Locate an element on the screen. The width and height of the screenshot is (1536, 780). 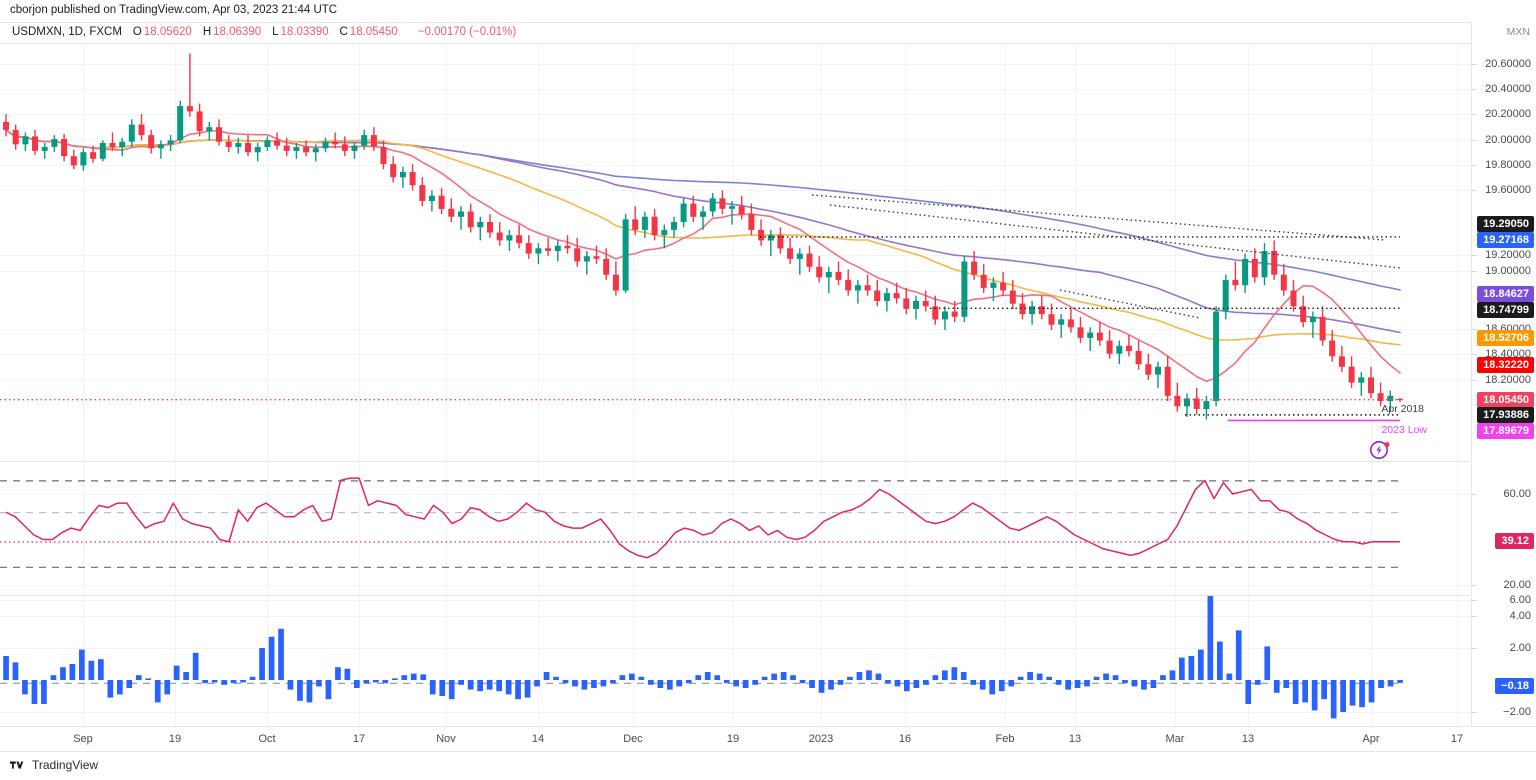
time-axis-label: Feb is located at coordinates (1005, 739).